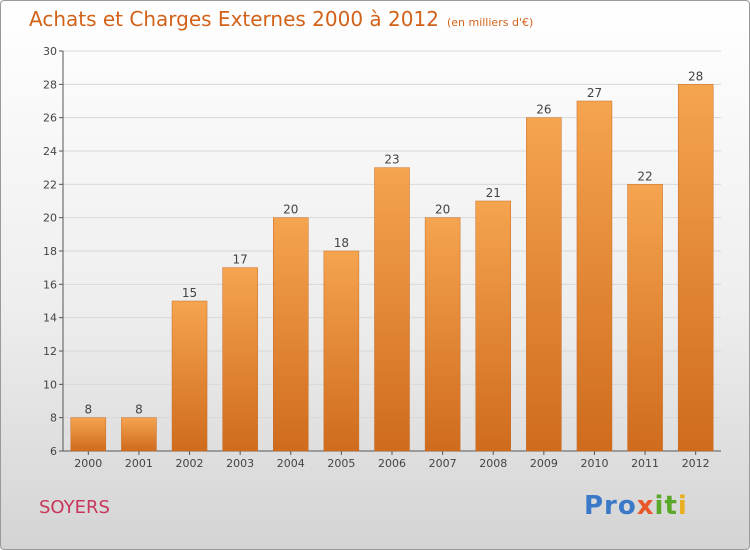 This screenshot has width=750, height=550. What do you see at coordinates (50, 118) in the screenshot?
I see `y-tick-label: 26` at bounding box center [50, 118].